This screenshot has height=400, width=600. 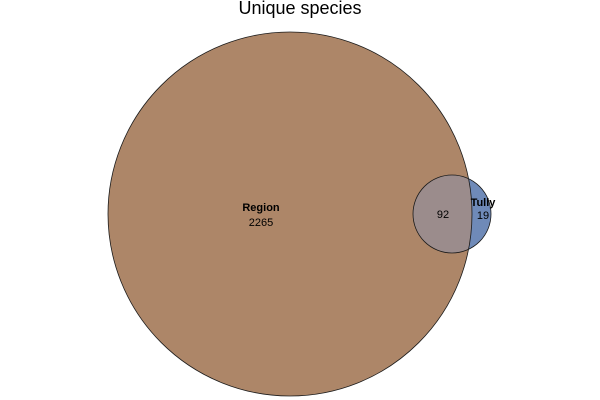 I want to click on intersection-count: 92, so click(x=443, y=215).